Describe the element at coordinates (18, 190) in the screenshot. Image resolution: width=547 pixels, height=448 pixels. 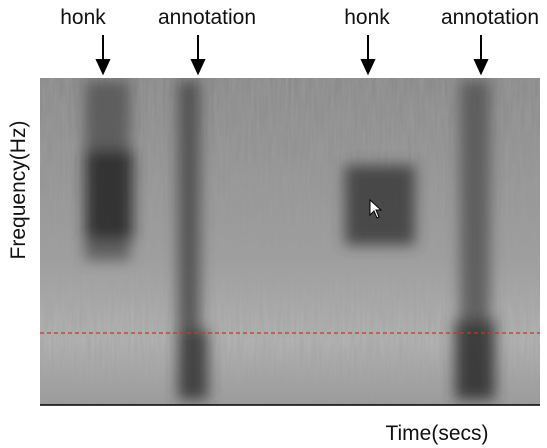
I see `y-axis-label: Frequency(Hz)` at that location.